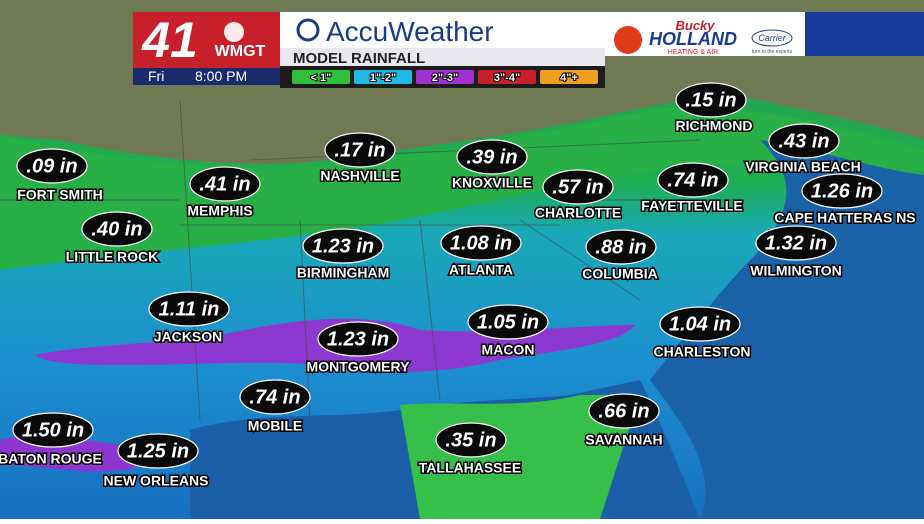  I want to click on station-name: WMGT, so click(240, 51).